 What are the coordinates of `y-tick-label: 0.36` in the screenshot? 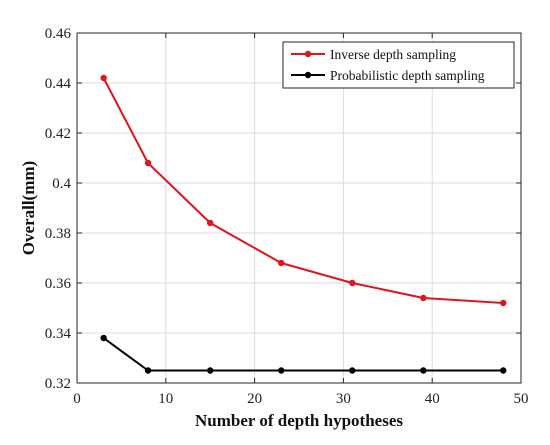 It's located at (58, 284).